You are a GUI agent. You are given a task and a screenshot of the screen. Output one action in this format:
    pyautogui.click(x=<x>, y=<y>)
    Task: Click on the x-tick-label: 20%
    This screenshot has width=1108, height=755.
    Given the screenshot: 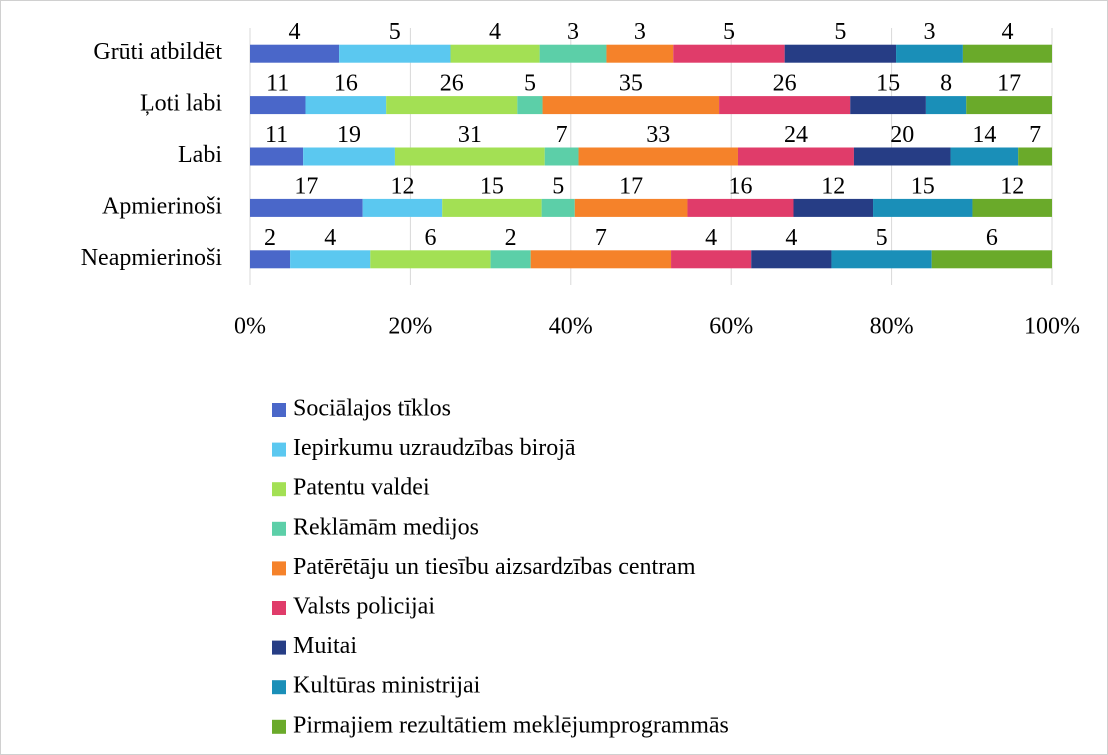 What is the action you would take?
    pyautogui.click(x=410, y=327)
    